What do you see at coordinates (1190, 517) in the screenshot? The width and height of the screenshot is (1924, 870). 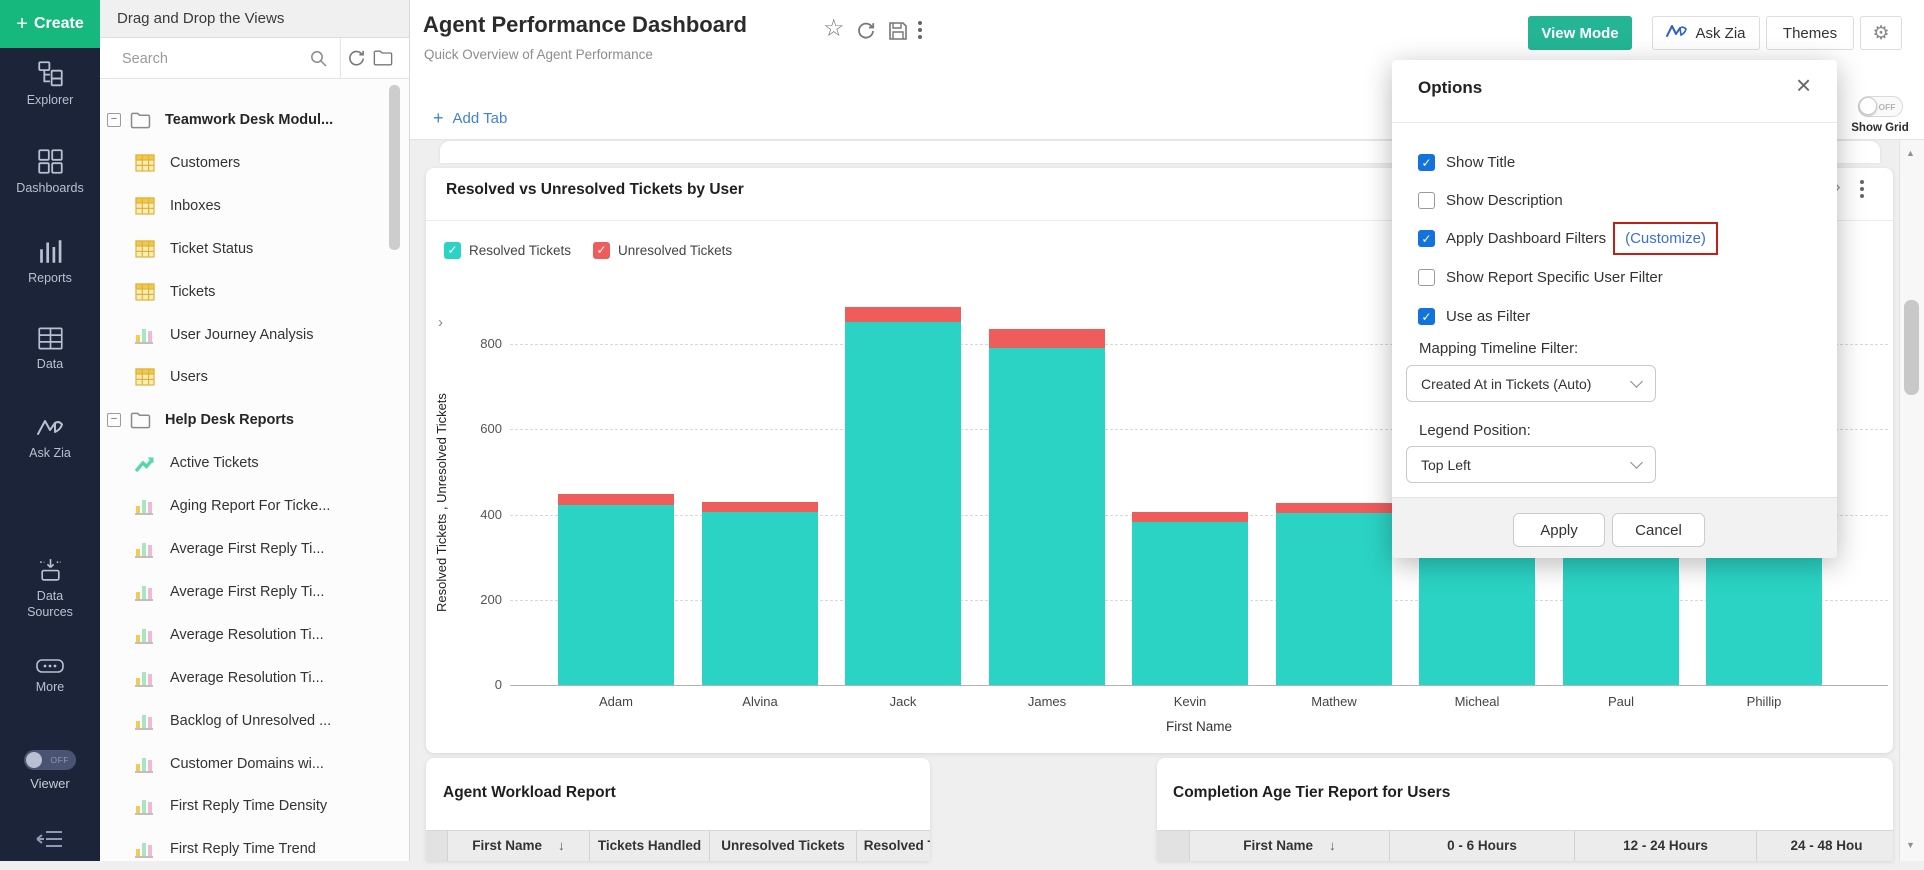 I see `bar-unresolved-kevin` at bounding box center [1190, 517].